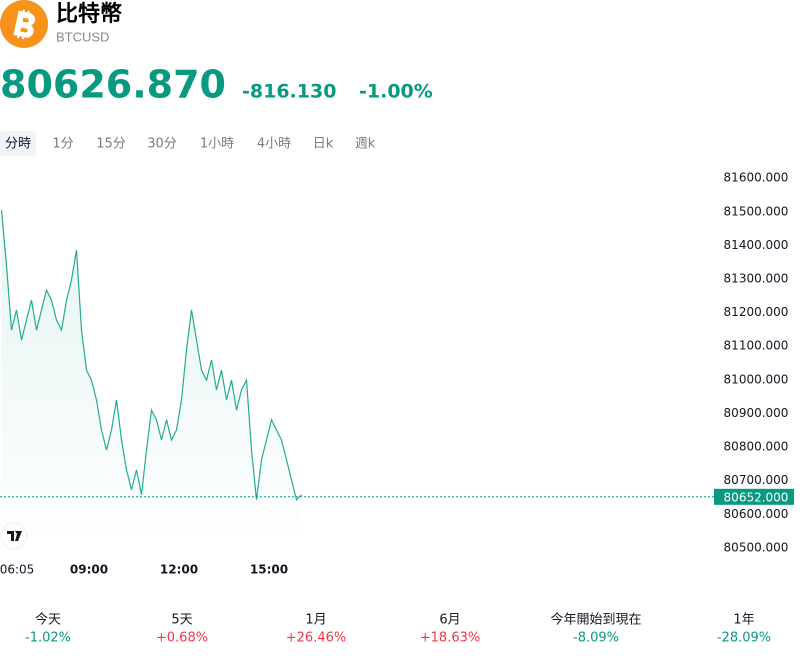 The height and width of the screenshot is (658, 800). I want to click on period-label: 今天, so click(48, 620).